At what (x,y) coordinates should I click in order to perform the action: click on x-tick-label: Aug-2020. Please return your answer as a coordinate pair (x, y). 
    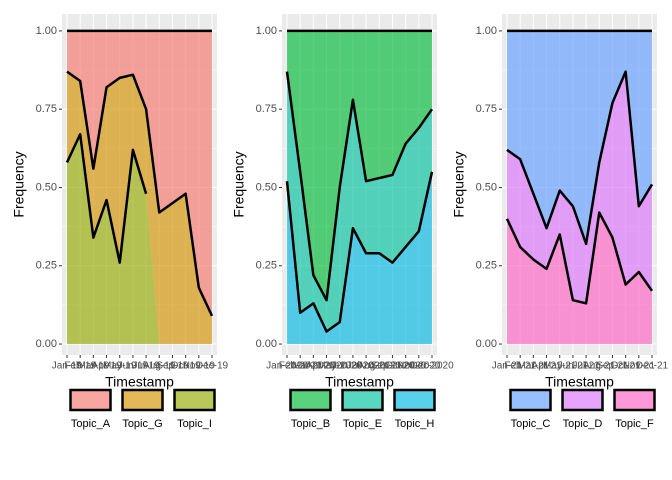
    Looking at the image, I should click on (380, 366).